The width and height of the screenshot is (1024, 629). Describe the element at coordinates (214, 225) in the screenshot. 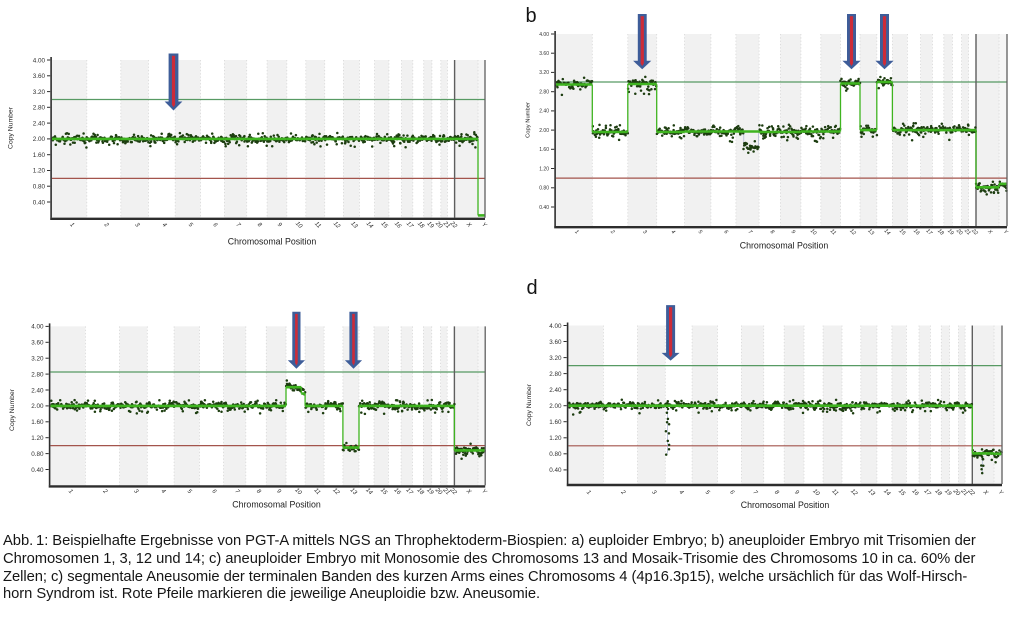

I see `svg-text: 6` at that location.